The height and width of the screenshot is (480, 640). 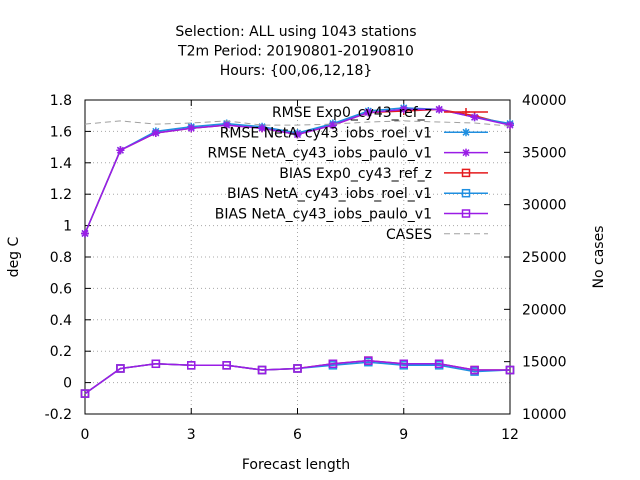 I want to click on legend-item: RMSE NetA_cy43_iobs_roel_v1, so click(x=354, y=133).